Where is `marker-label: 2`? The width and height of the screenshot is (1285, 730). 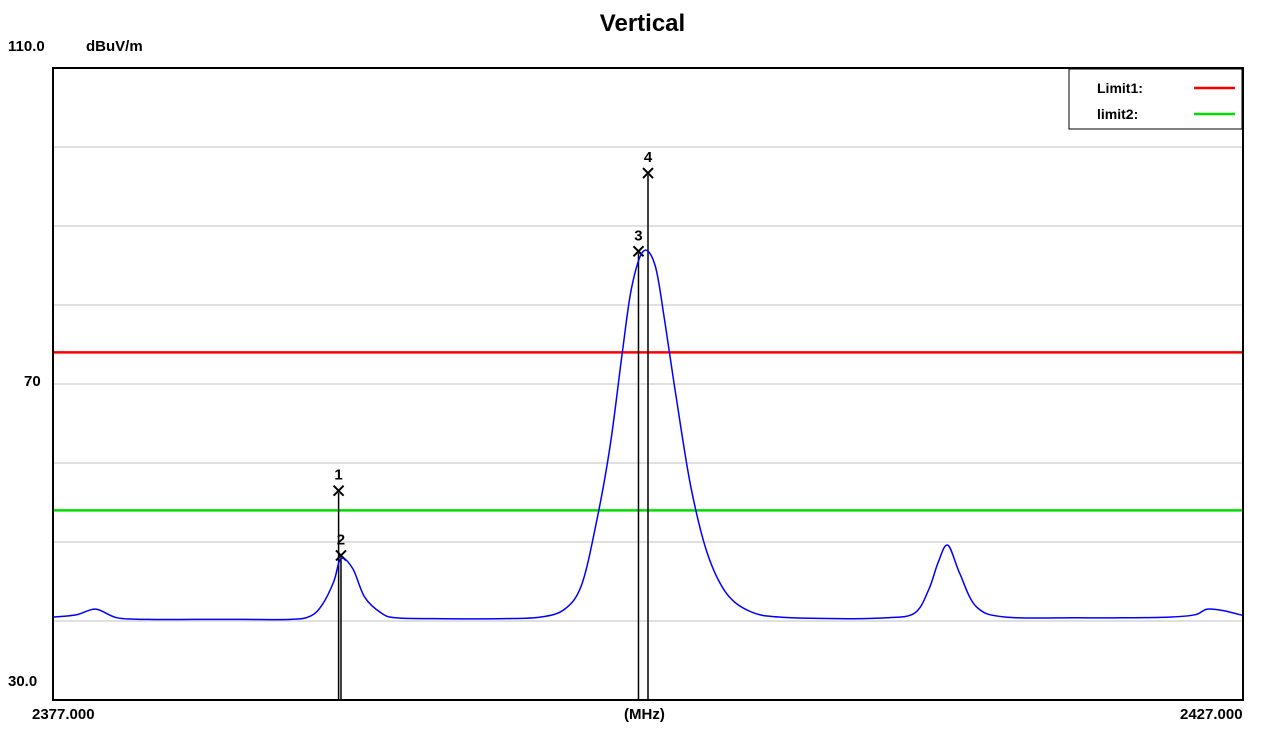 marker-label: 2 is located at coordinates (341, 539).